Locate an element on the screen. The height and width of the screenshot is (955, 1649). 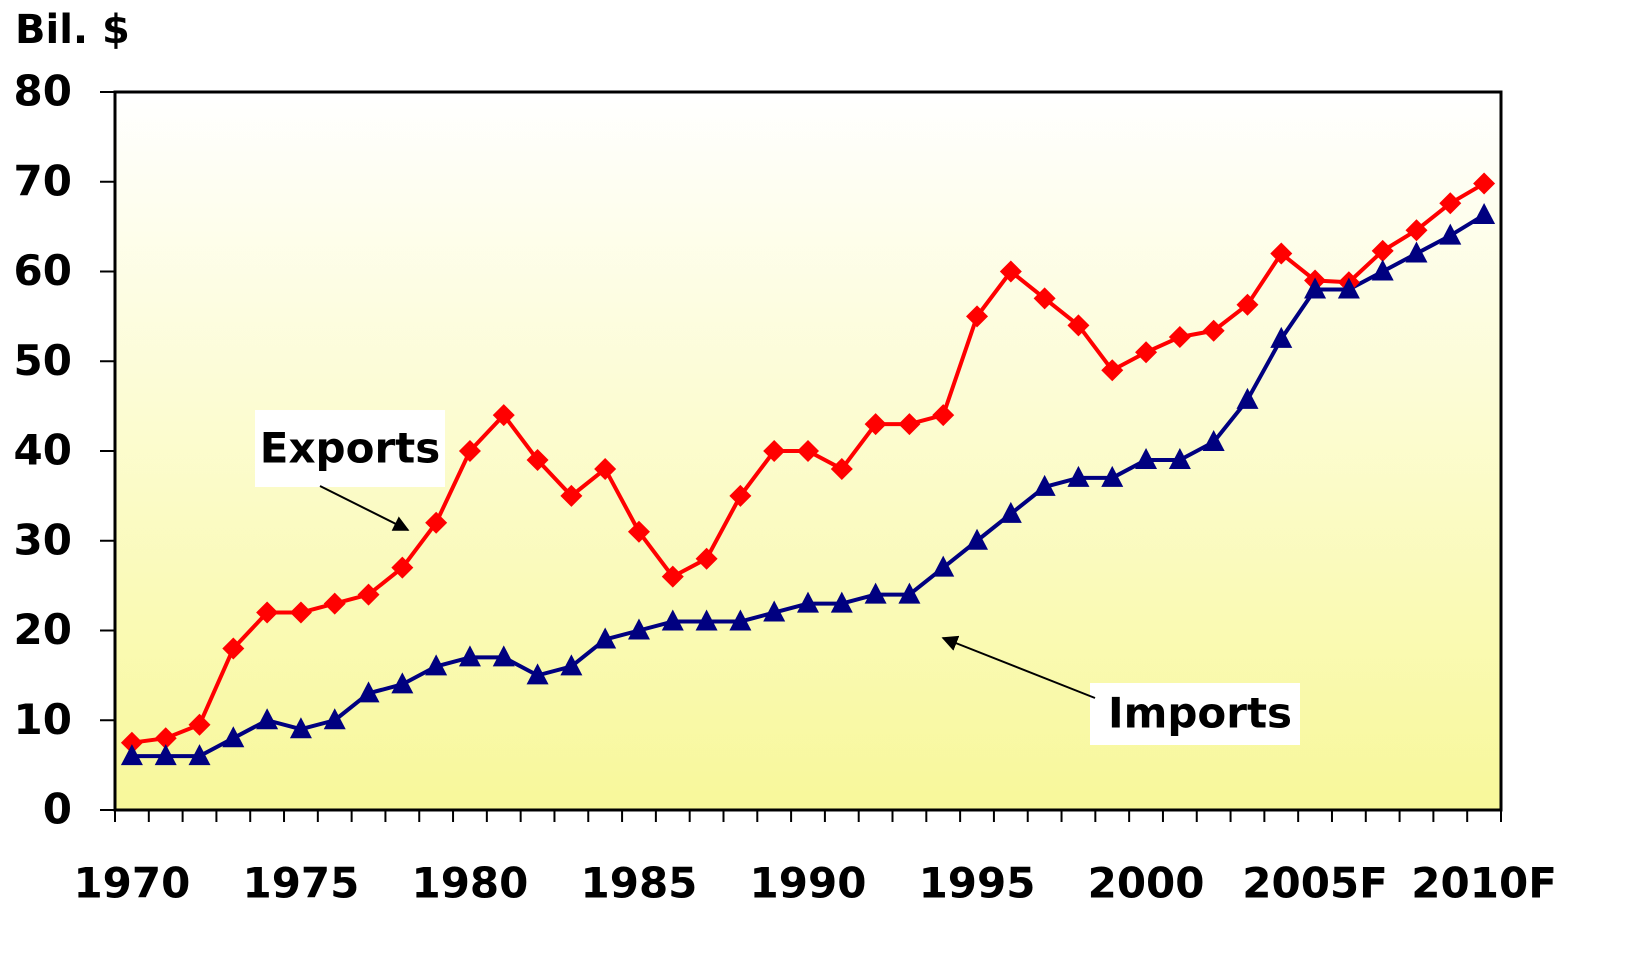
x-tick-label: 1980 is located at coordinates (469, 883).